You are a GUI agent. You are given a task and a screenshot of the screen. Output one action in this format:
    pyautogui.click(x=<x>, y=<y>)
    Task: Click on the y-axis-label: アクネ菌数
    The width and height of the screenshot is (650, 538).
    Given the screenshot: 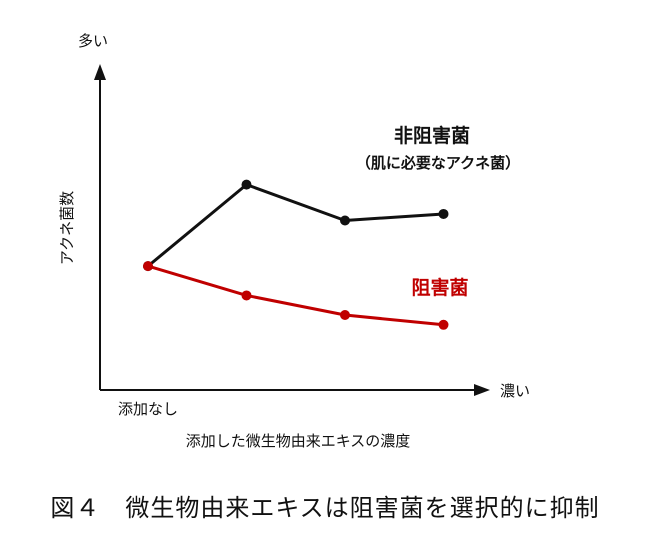 What is the action you would take?
    pyautogui.click(x=67, y=228)
    